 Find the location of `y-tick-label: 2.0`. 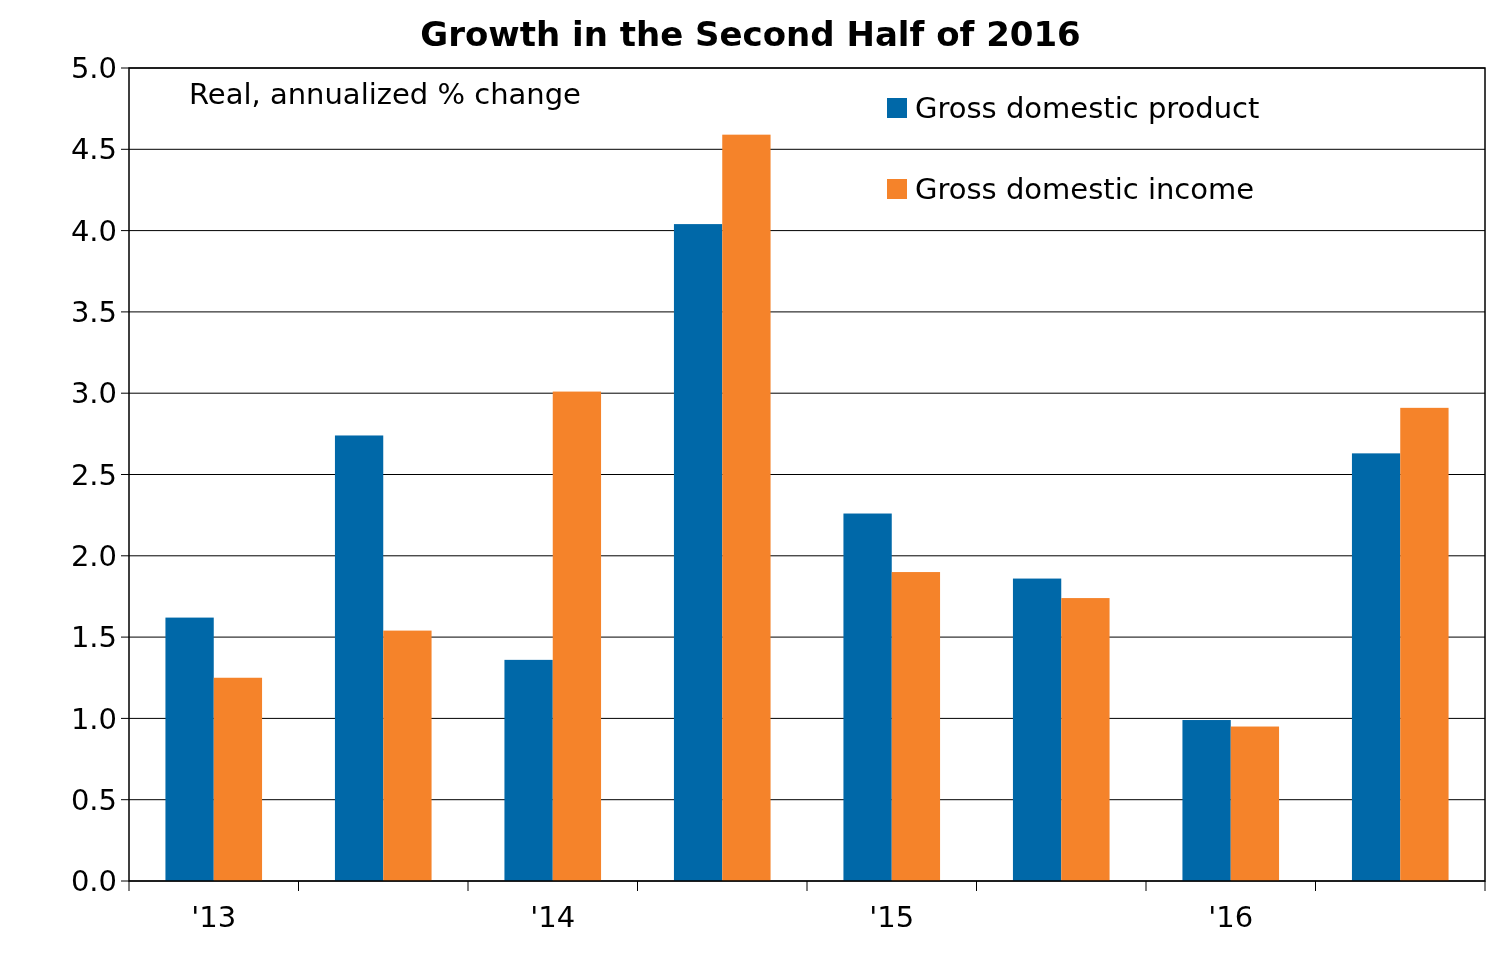

y-tick-label: 2.0 is located at coordinates (93, 555).